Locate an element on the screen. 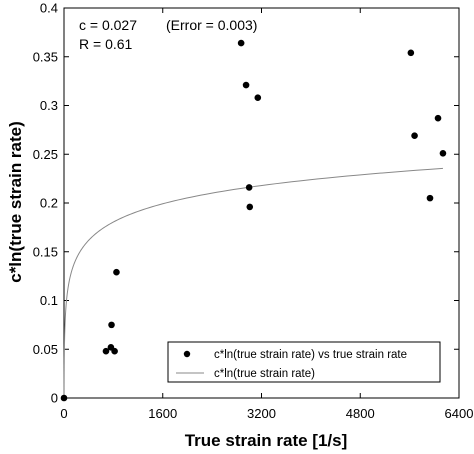 The height and width of the screenshot is (454, 474). x-axis-title: True strain rate [1/s] is located at coordinates (266, 440).